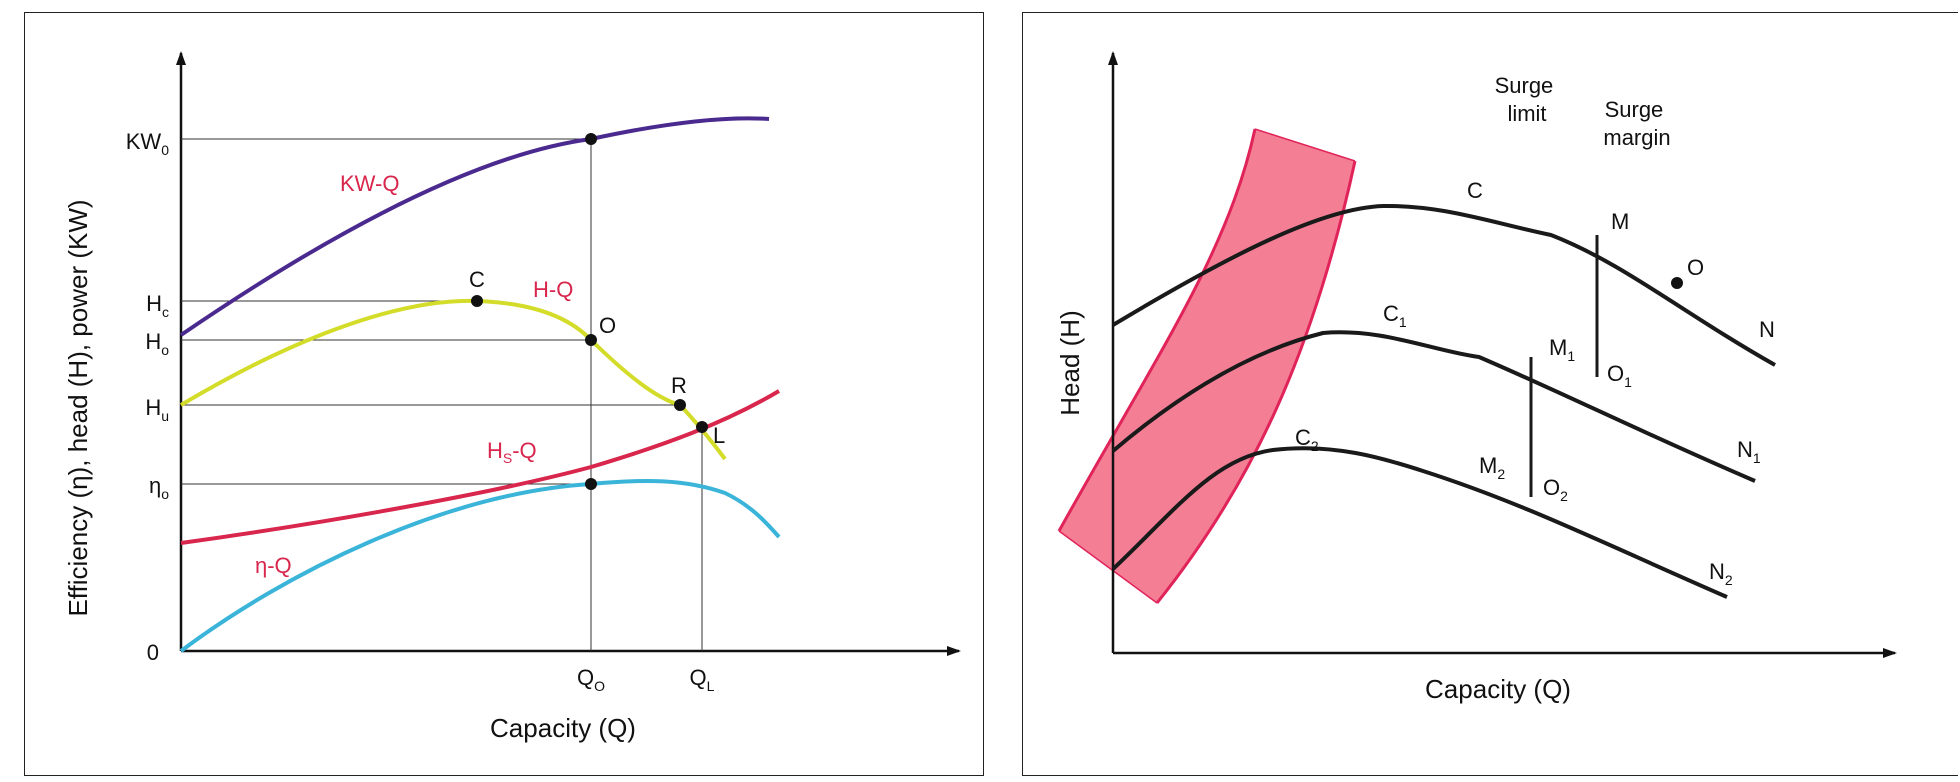 Image resolution: width=1960 pixels, height=782 pixels. Describe the element at coordinates (1555, 489) in the screenshot. I see `label-o2: O2` at that location.